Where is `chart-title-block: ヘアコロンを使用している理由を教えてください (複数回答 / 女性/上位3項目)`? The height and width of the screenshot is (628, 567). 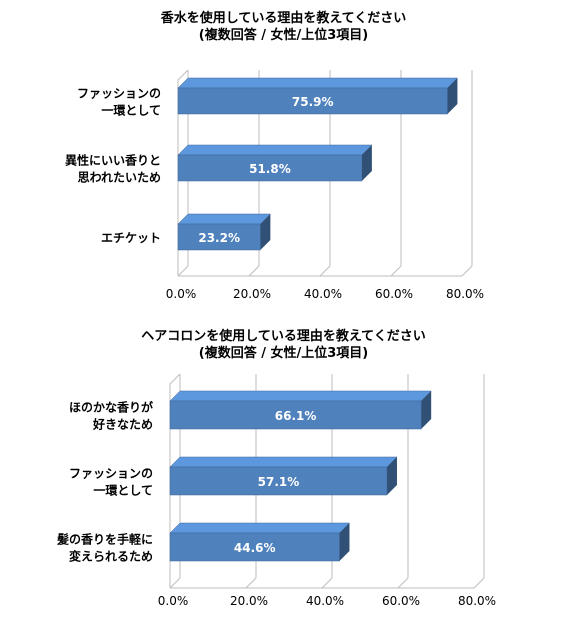 chart-title-block: ヘアコロンを使用している理由を教えてください (複数回答 / 女性/上位3項目) is located at coordinates (283, 345).